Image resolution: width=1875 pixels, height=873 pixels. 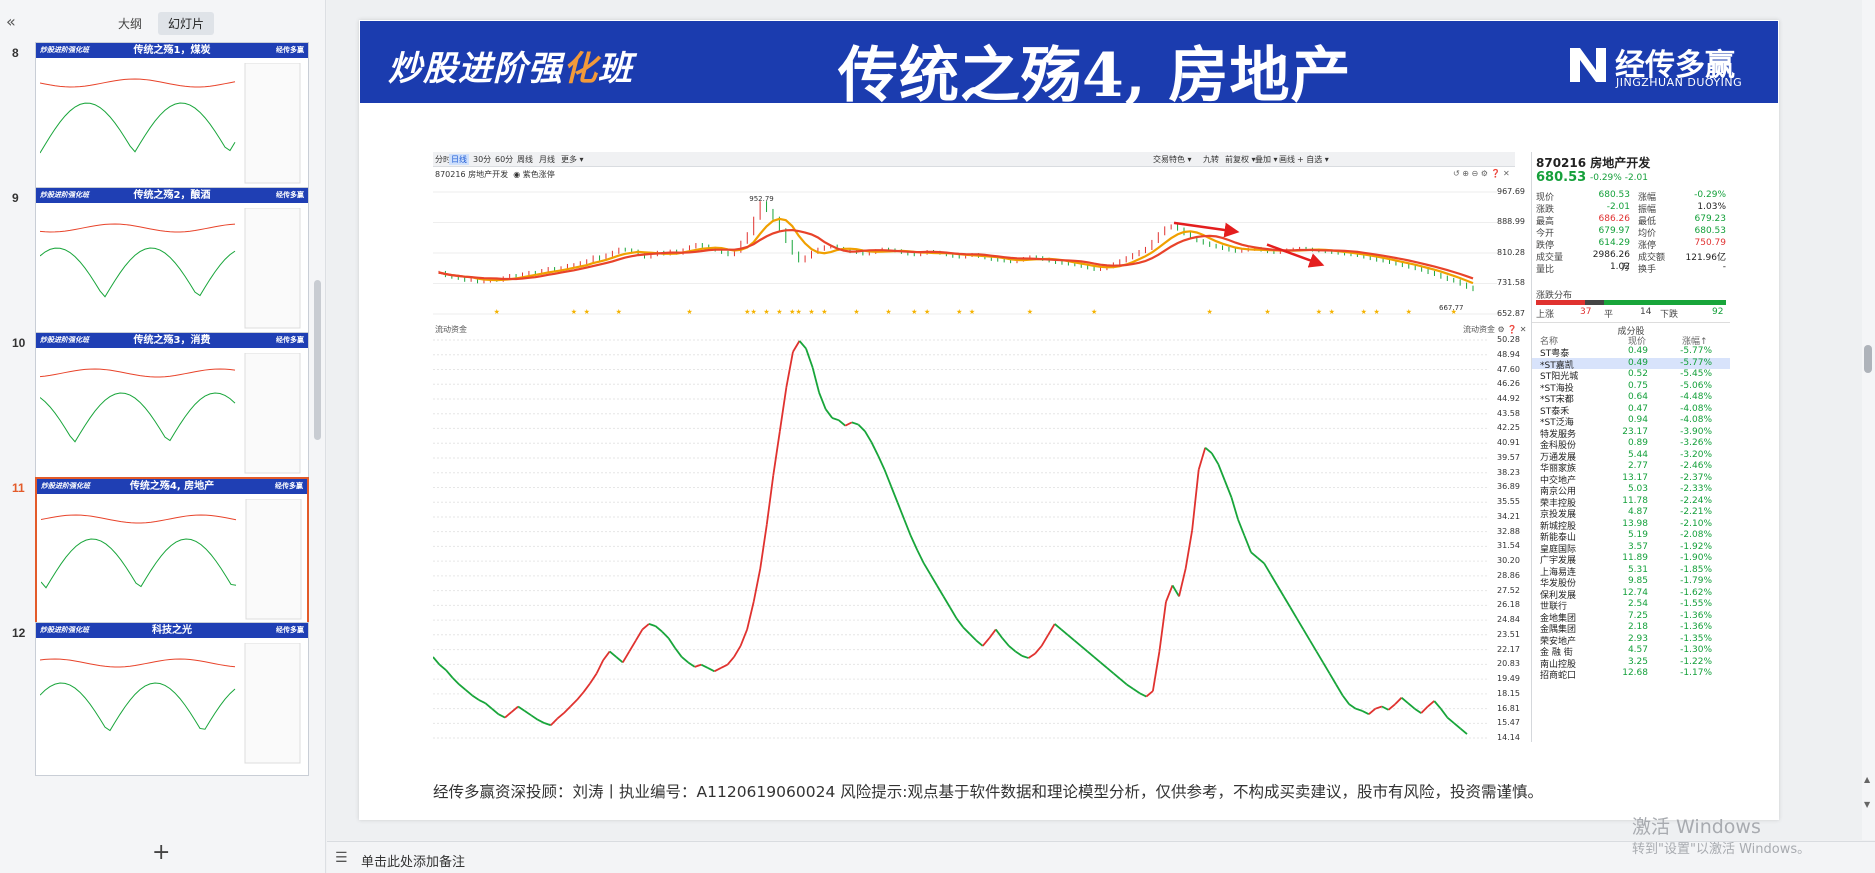 I want to click on slide-thumbnail: 12 炒股进阶强化班 科技之光 经传多赢, so click(x=158, y=702).